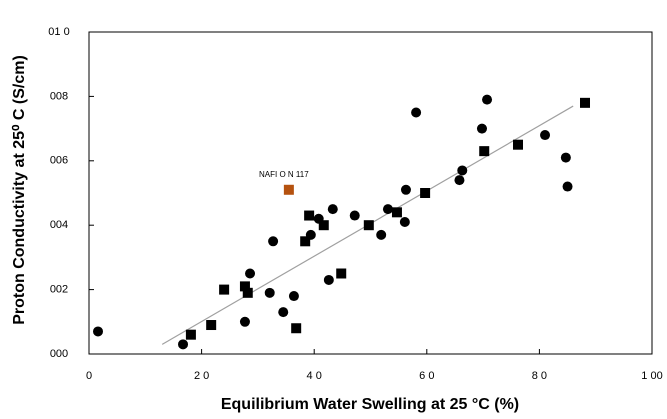  I want to click on y-tick-label: 01 0, so click(58, 32).